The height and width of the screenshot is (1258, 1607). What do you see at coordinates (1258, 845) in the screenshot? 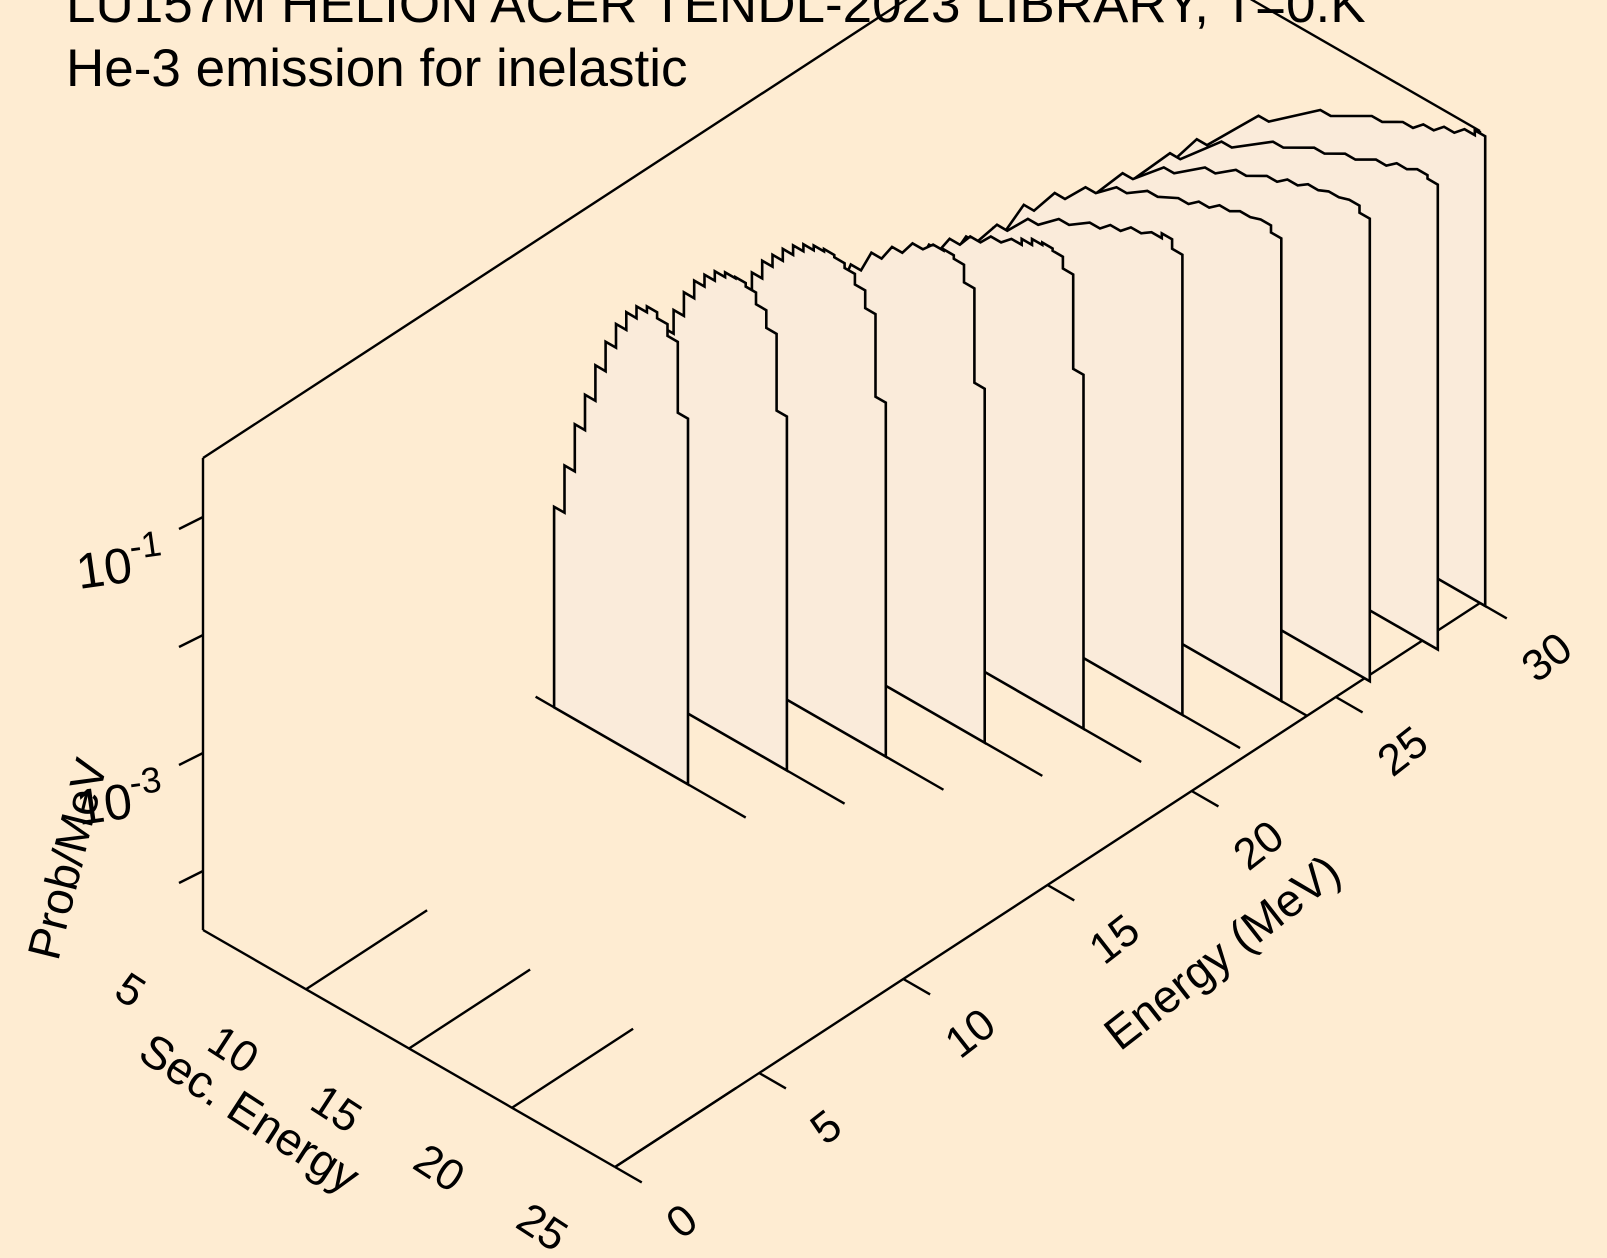
I see `x-tick-label: 20` at bounding box center [1258, 845].